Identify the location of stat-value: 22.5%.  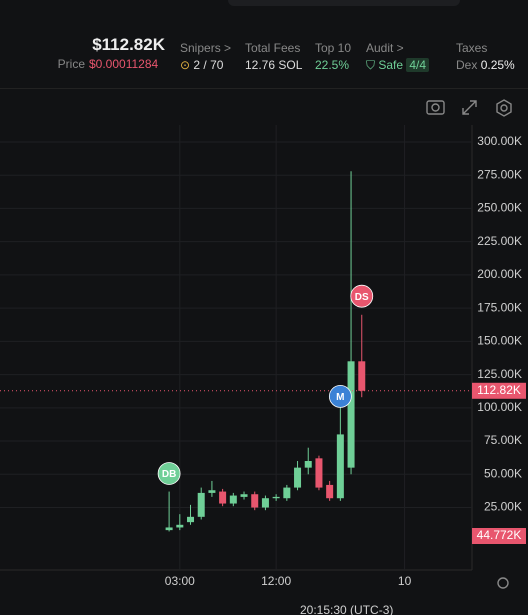
(332, 65).